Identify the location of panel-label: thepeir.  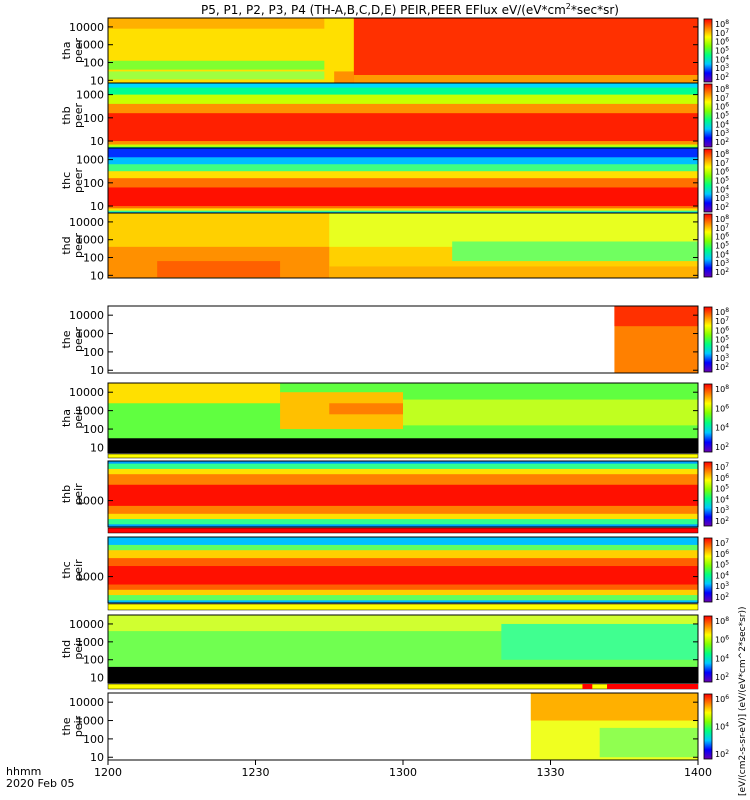
(72, 726).